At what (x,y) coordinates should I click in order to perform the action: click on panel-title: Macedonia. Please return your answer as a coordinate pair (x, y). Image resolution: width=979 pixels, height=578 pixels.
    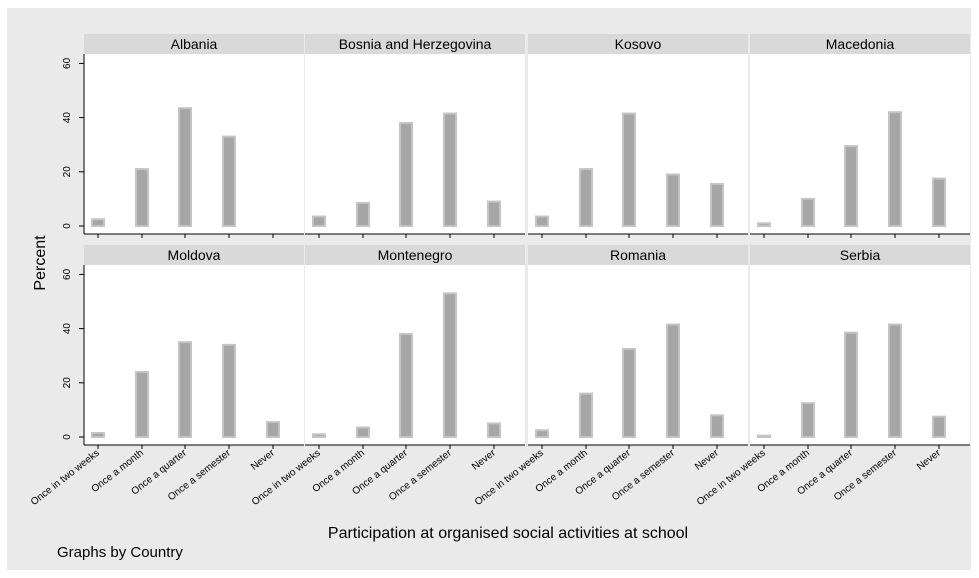
    Looking at the image, I should click on (860, 44).